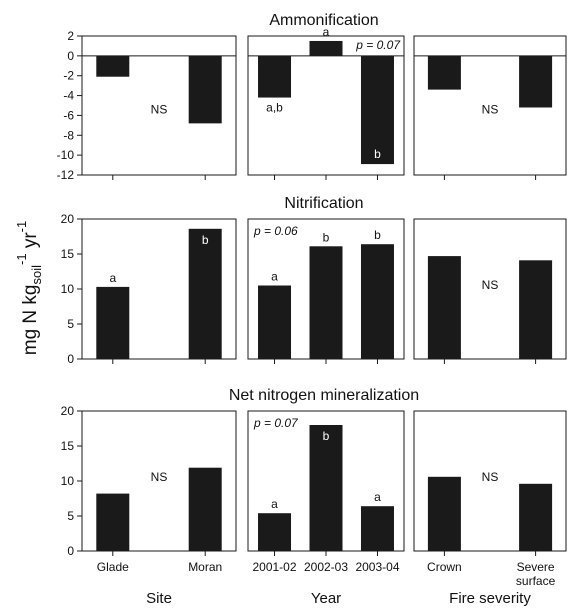 The height and width of the screenshot is (608, 570). Describe the element at coordinates (323, 203) in the screenshot. I see `chart-title: Nitrification` at that location.